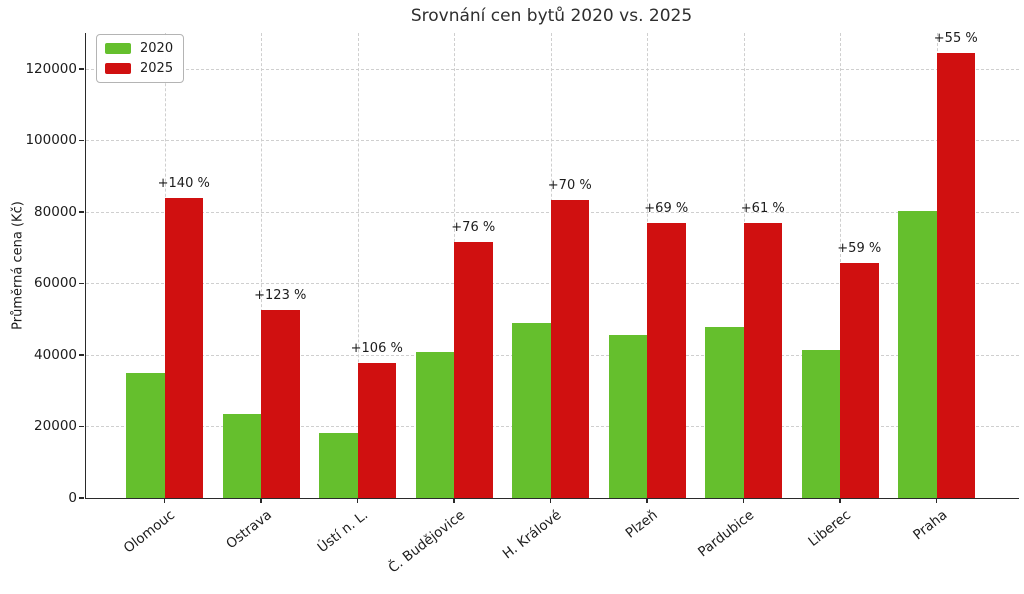 This screenshot has width=1024, height=594. I want to click on y-tick-label: 60000, so click(55, 283).